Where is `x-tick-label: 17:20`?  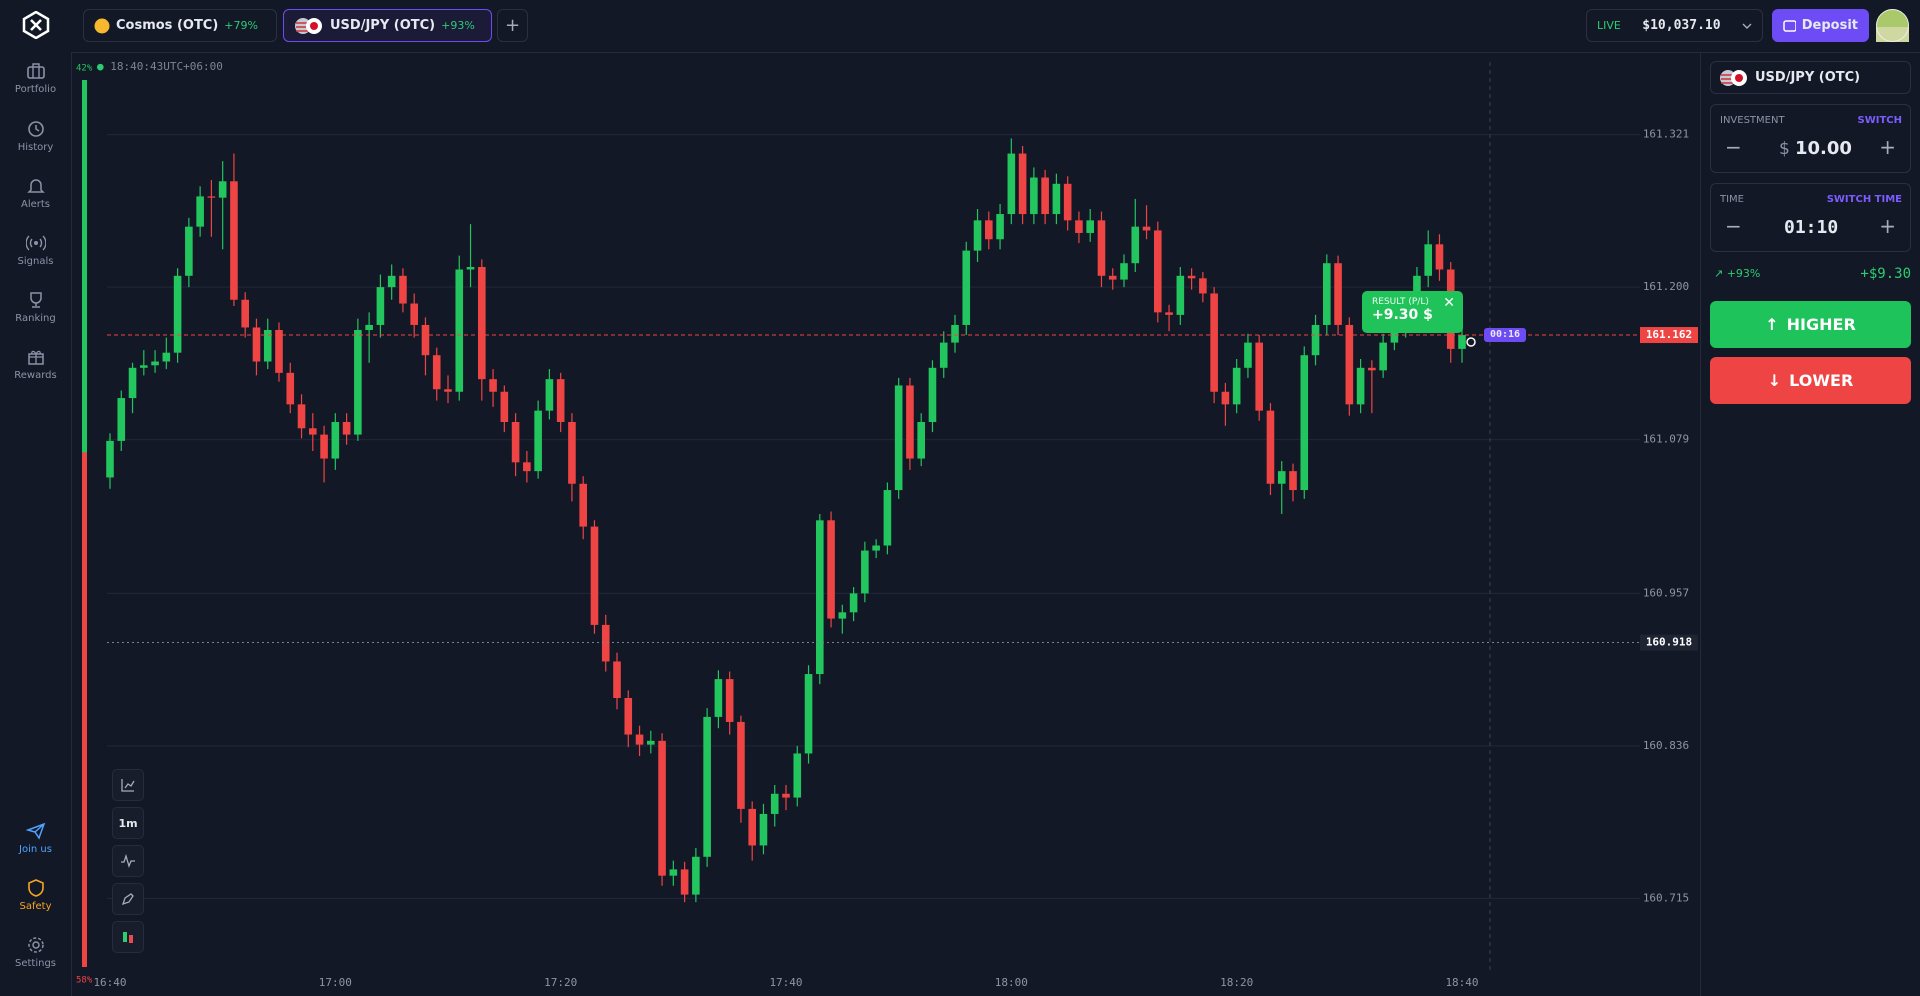
x-tick-label: 17:20 is located at coordinates (560, 982).